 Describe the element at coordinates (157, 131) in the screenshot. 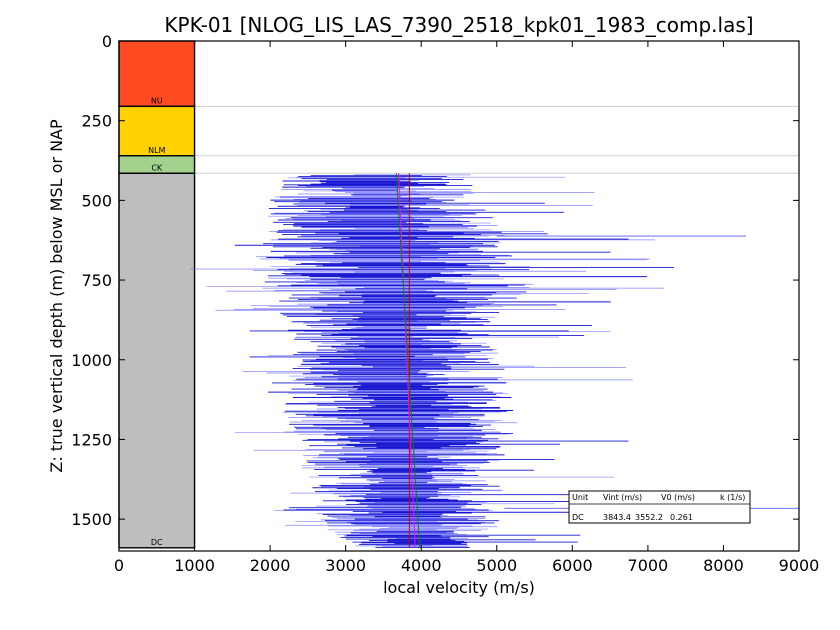

I see `stratum-nlm` at that location.